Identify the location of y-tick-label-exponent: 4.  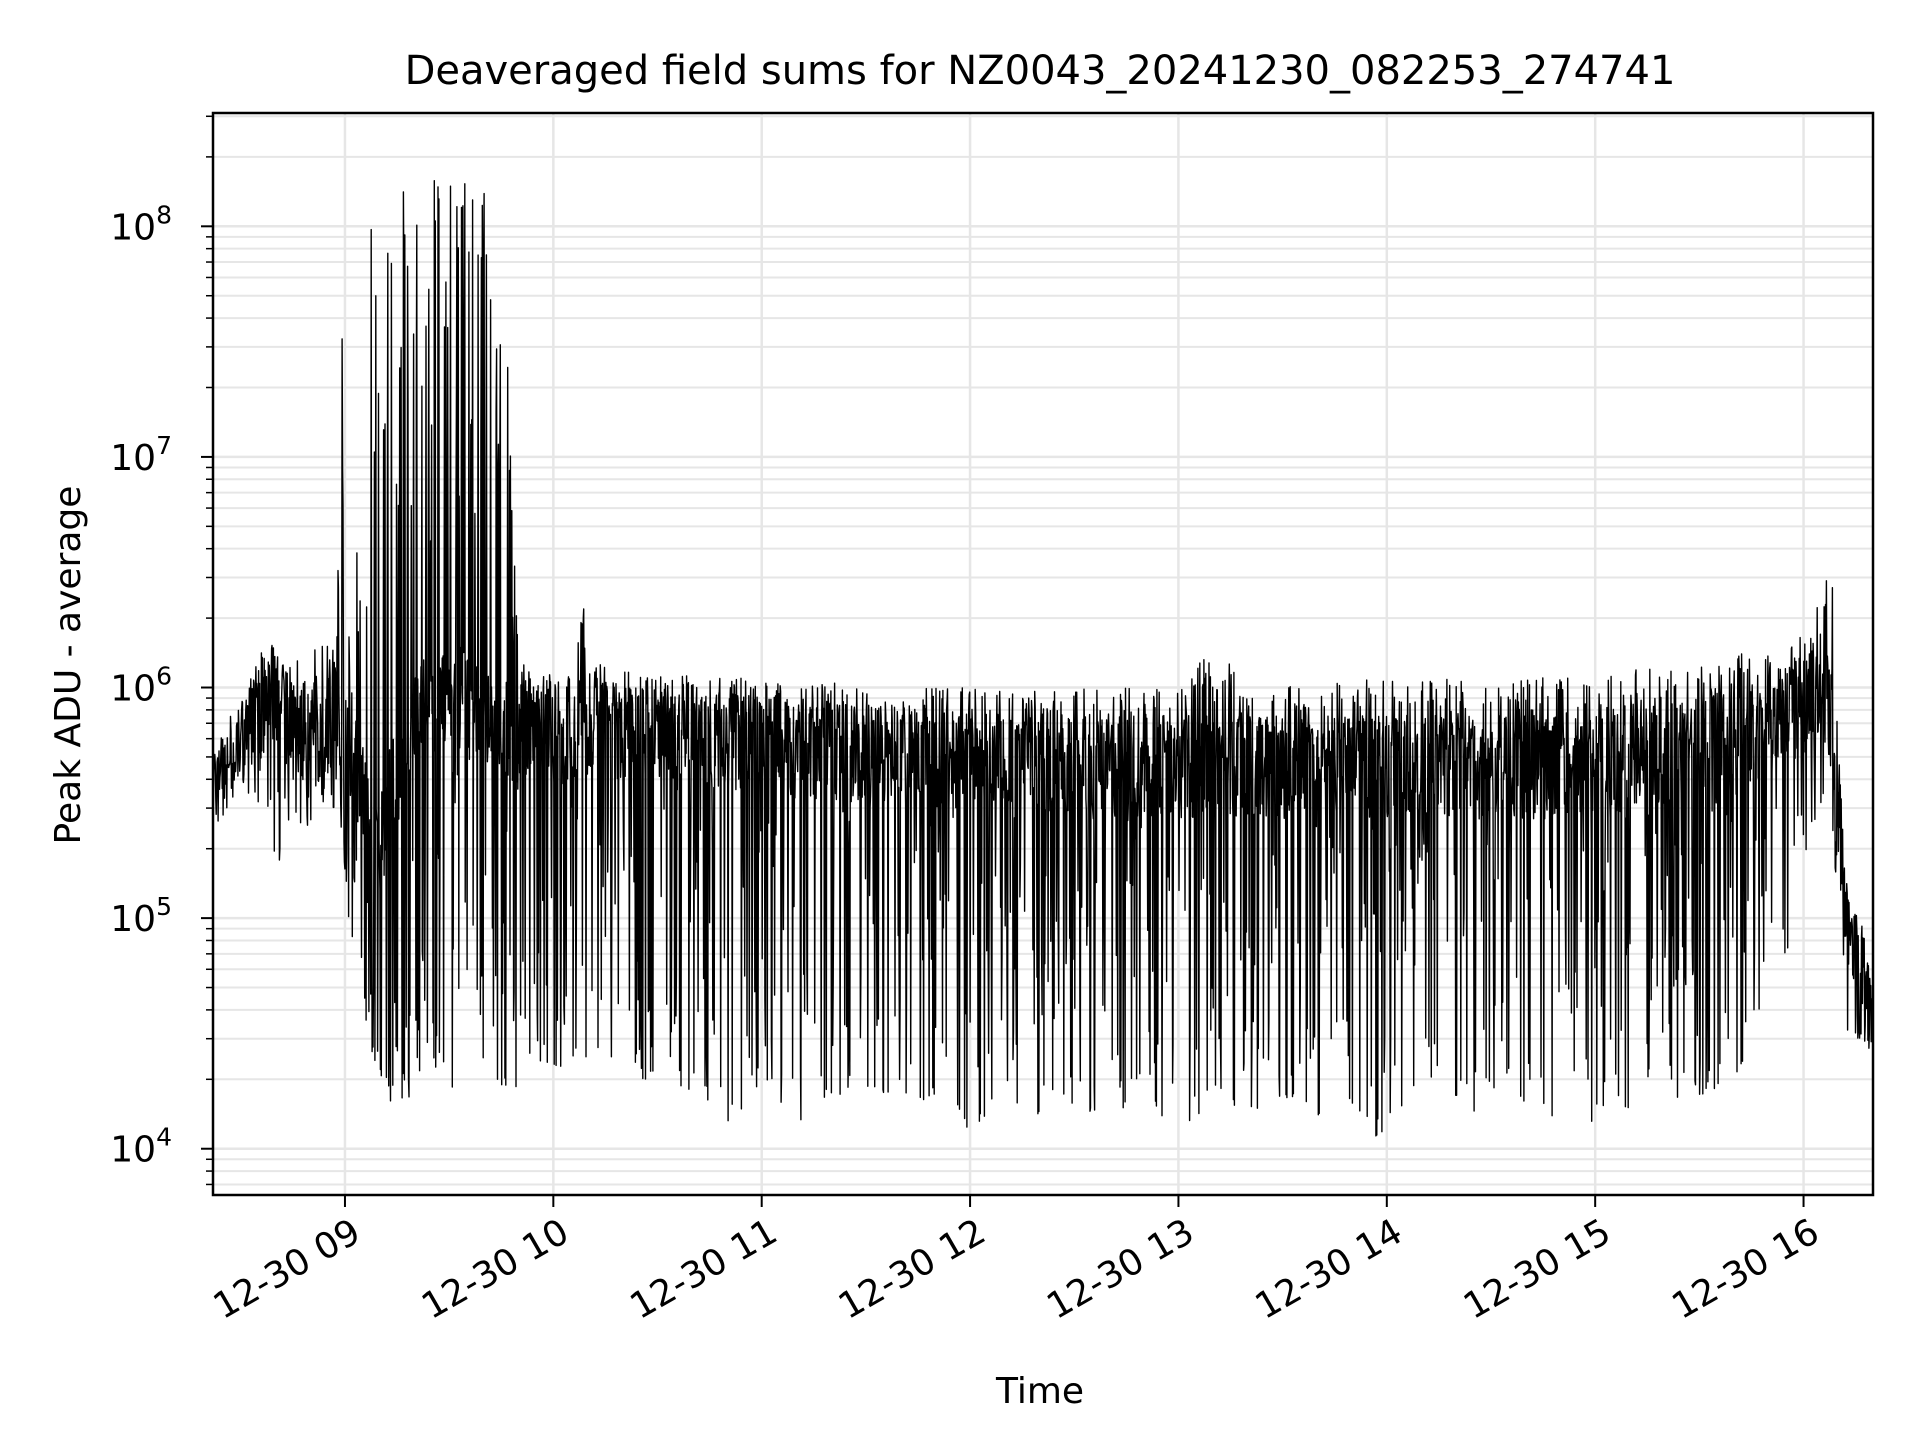
(164, 1137).